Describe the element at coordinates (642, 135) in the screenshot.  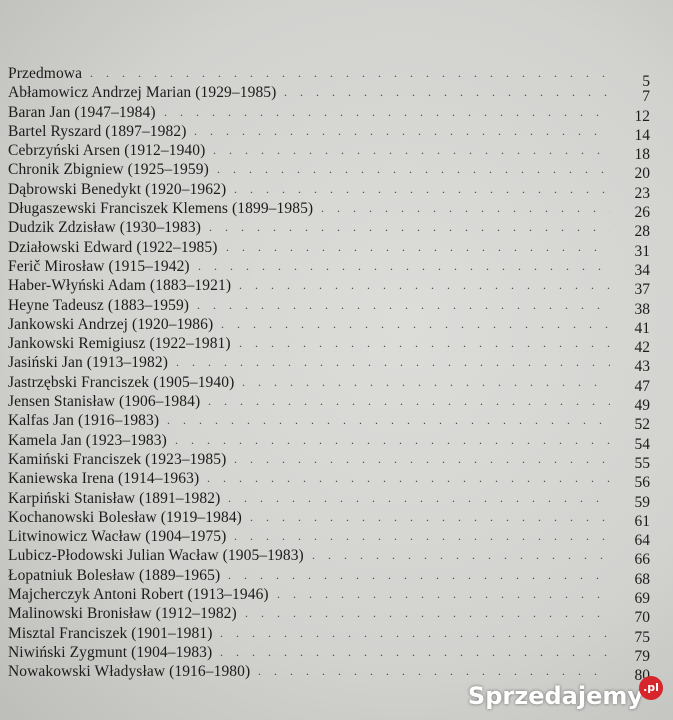
I see `entry-page: 14` at that location.